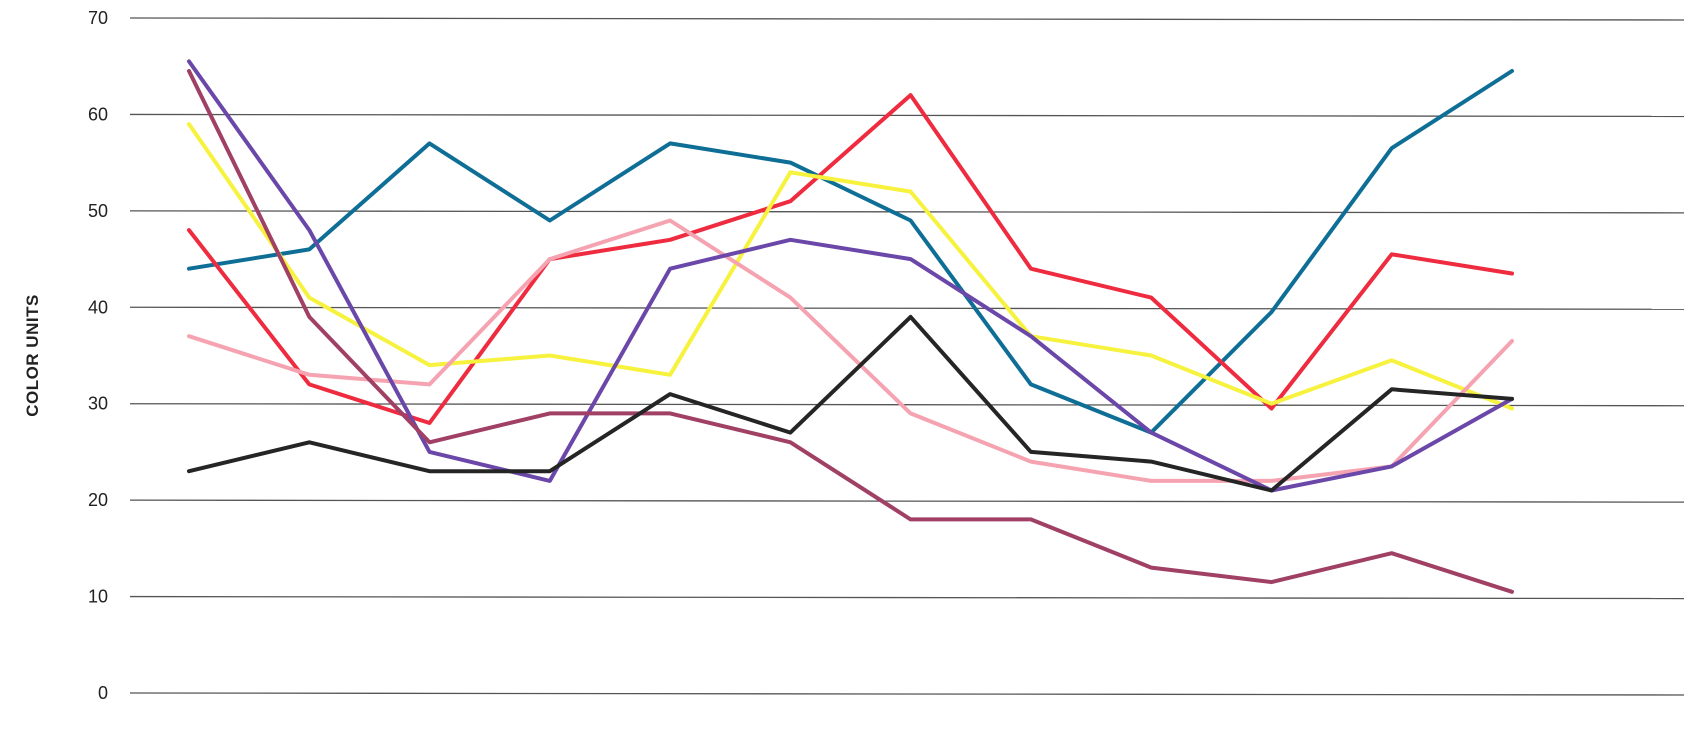  I want to click on y-tick-label: 60, so click(98, 114).